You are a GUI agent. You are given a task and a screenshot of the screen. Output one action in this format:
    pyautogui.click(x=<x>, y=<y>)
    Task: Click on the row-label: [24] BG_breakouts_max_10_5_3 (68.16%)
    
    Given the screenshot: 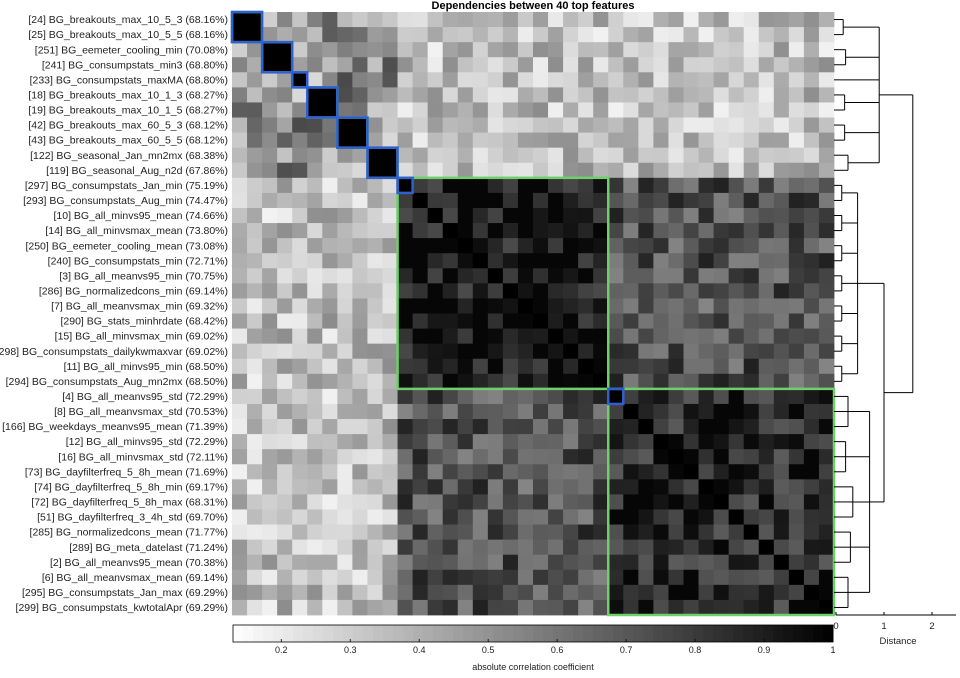 What is the action you would take?
    pyautogui.click(x=128, y=20)
    